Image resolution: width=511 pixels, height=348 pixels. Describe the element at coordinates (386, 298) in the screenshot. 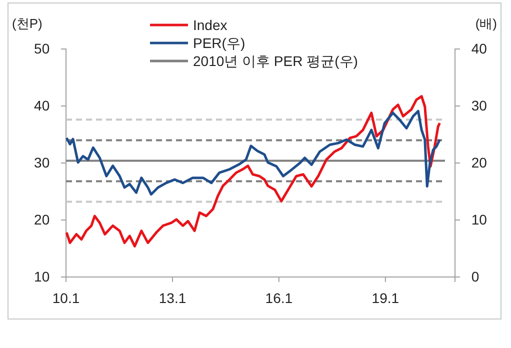

I see `x-tick-label: 19.1` at that location.